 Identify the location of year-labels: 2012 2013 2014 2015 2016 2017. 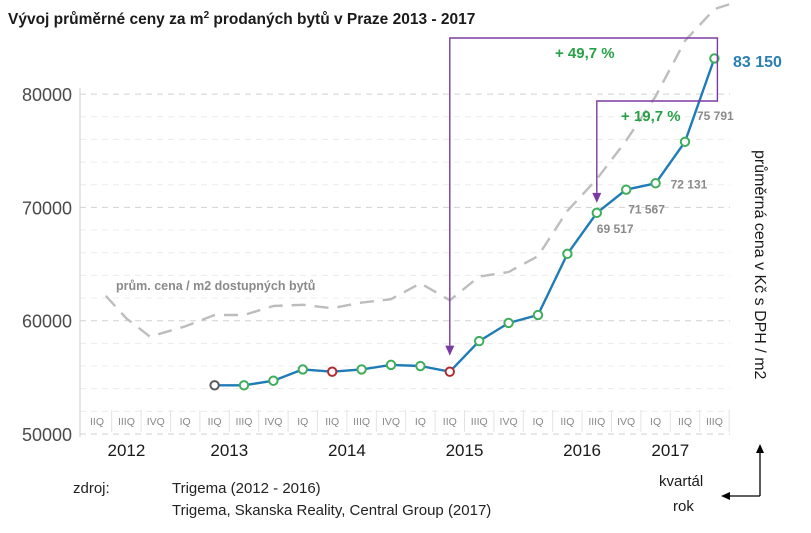
(398, 450).